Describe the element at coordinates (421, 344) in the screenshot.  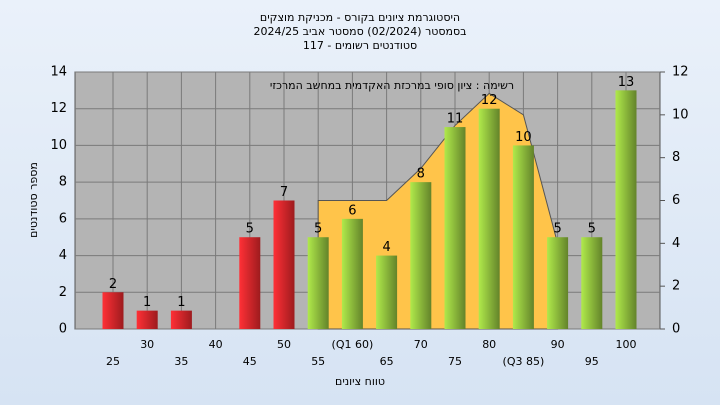
I see `x-tick-label: 70` at that location.